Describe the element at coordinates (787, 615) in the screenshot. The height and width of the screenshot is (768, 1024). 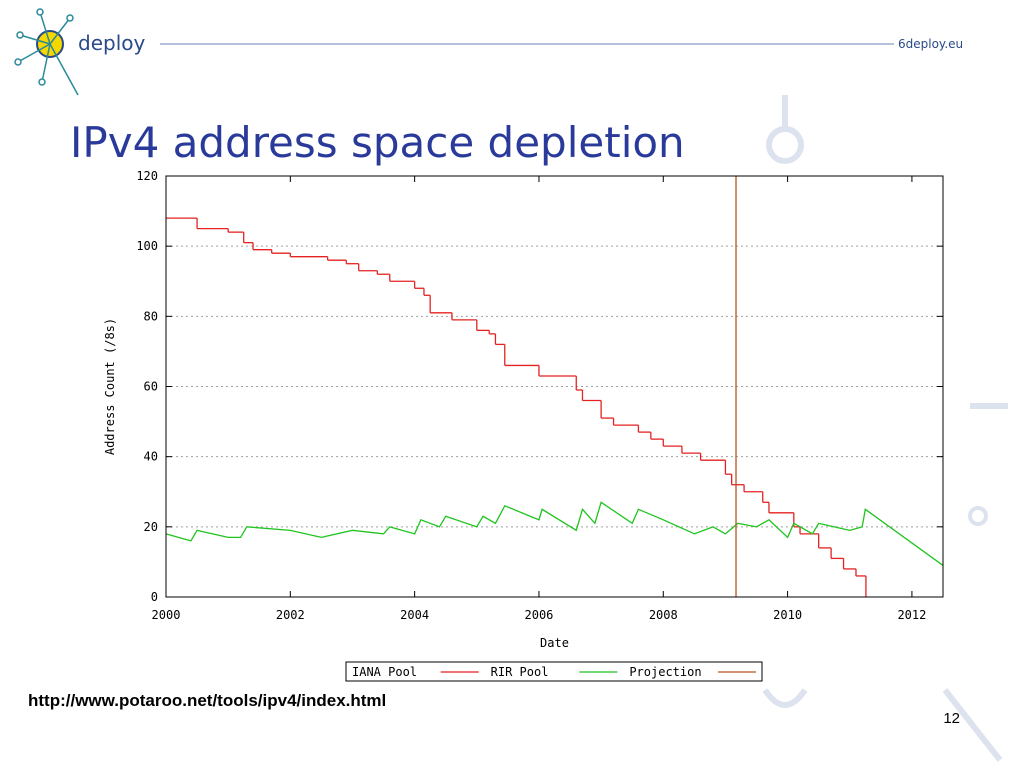
I see `x-tick-label: 2010` at that location.